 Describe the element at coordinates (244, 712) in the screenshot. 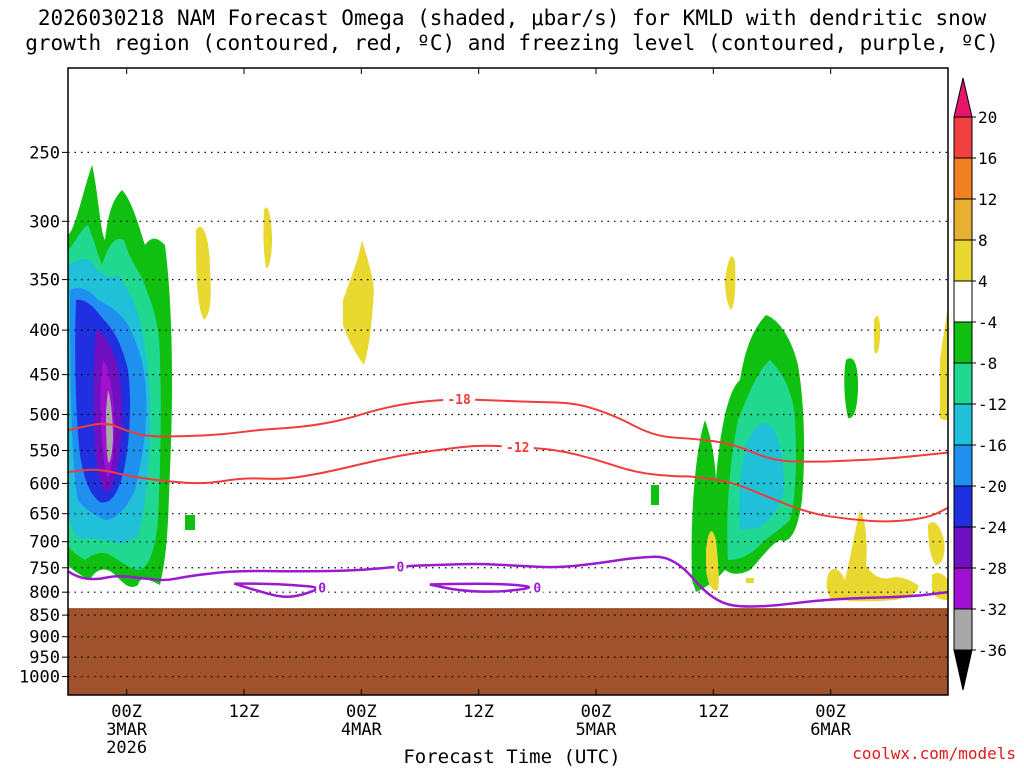

I see `x-tick-label-12-0: 12Z` at that location.